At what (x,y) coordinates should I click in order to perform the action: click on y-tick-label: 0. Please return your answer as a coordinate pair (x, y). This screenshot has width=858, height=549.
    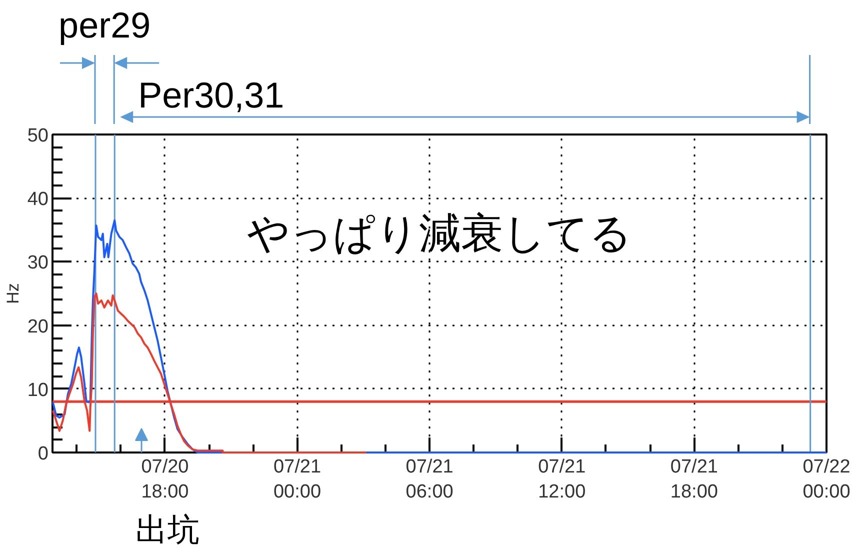
    Looking at the image, I should click on (43, 454).